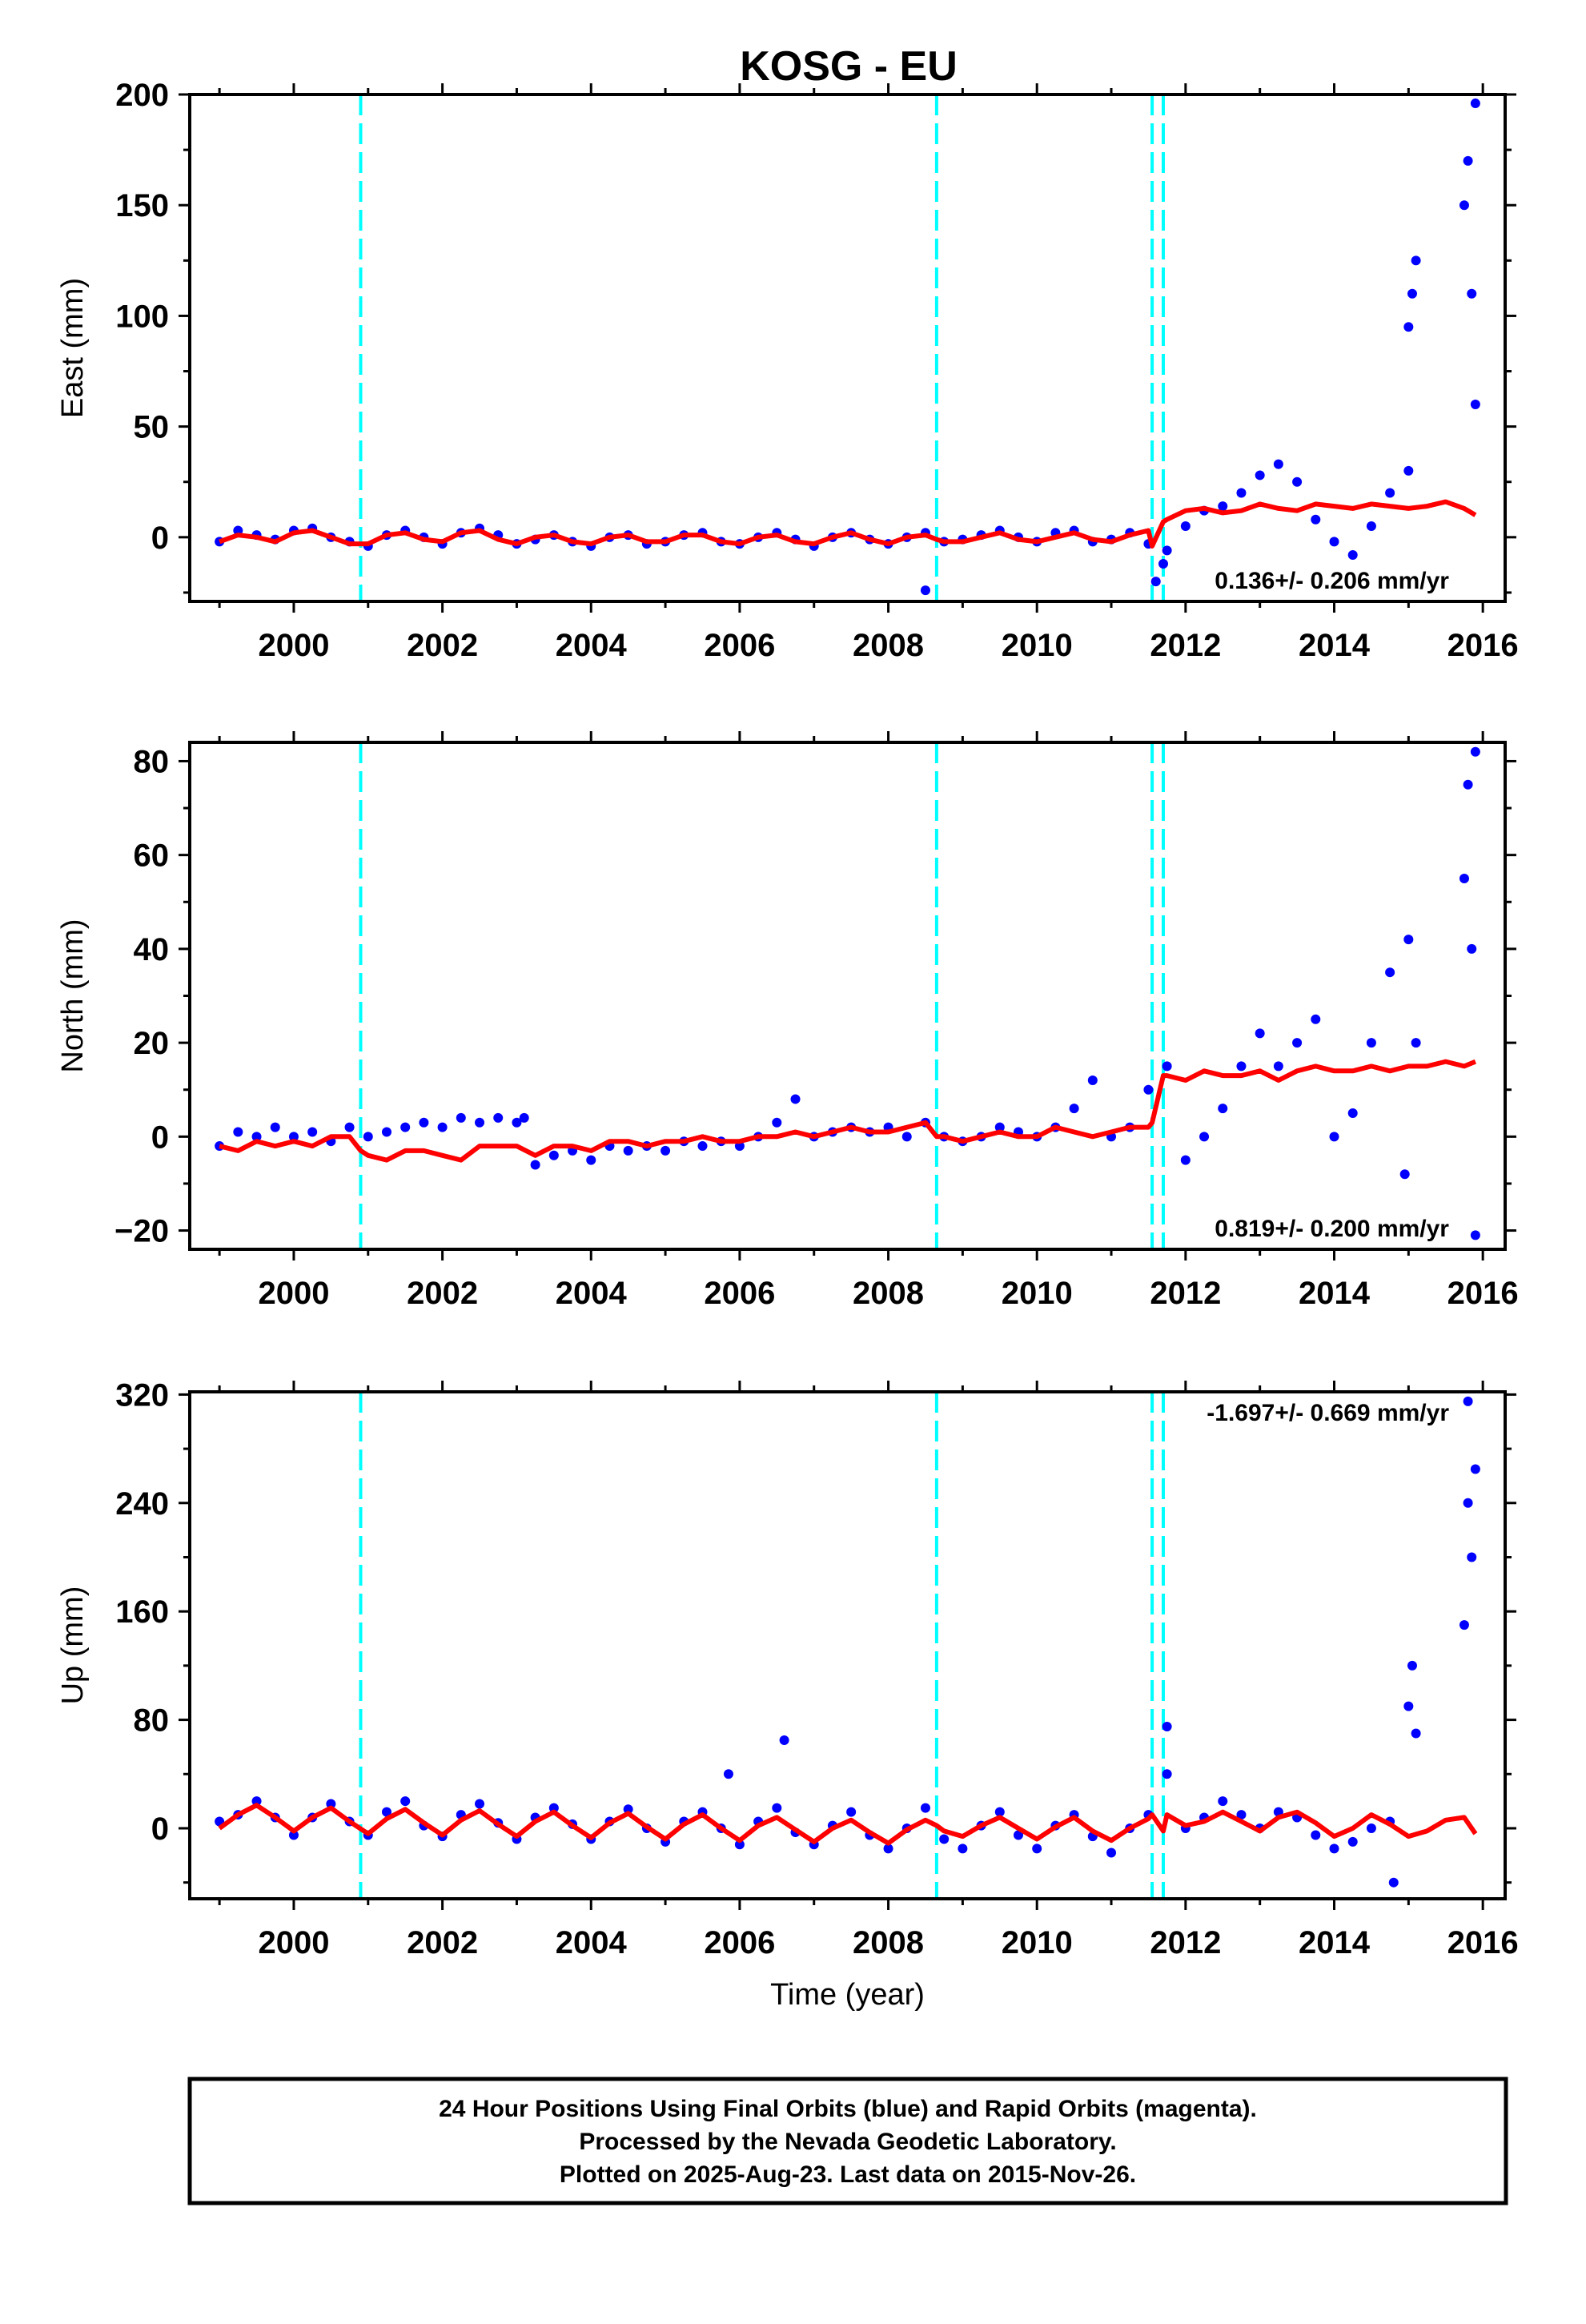 This screenshot has height=2324, width=1586. I want to click on east-x-tick-label: 2000, so click(293, 645).